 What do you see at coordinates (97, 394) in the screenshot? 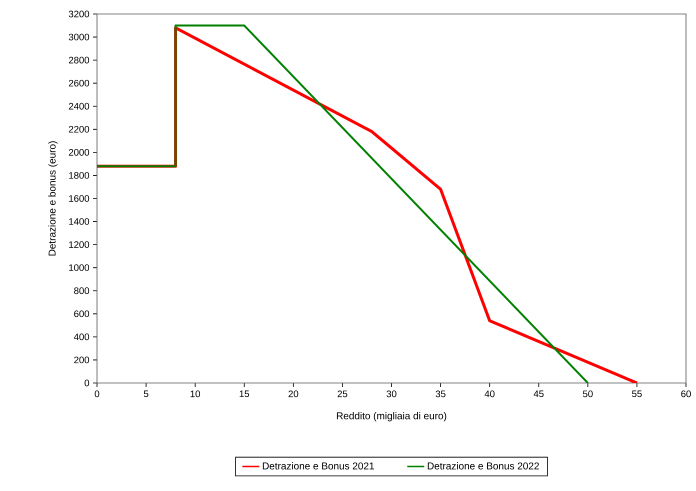
I see `x-tick-label: 0` at bounding box center [97, 394].